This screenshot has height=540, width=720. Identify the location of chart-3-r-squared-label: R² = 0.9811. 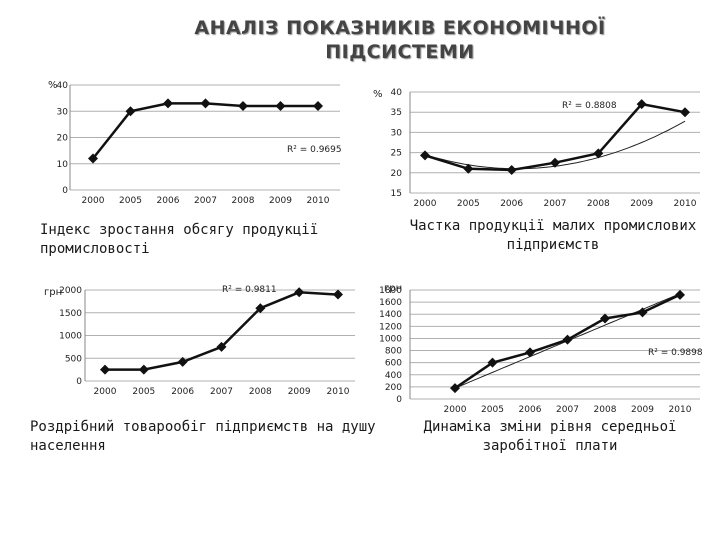
(249, 290).